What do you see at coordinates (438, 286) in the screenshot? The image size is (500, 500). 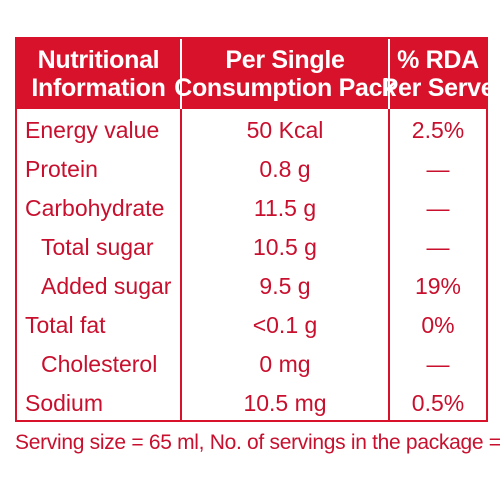 I see `row-rda: 19%` at bounding box center [438, 286].